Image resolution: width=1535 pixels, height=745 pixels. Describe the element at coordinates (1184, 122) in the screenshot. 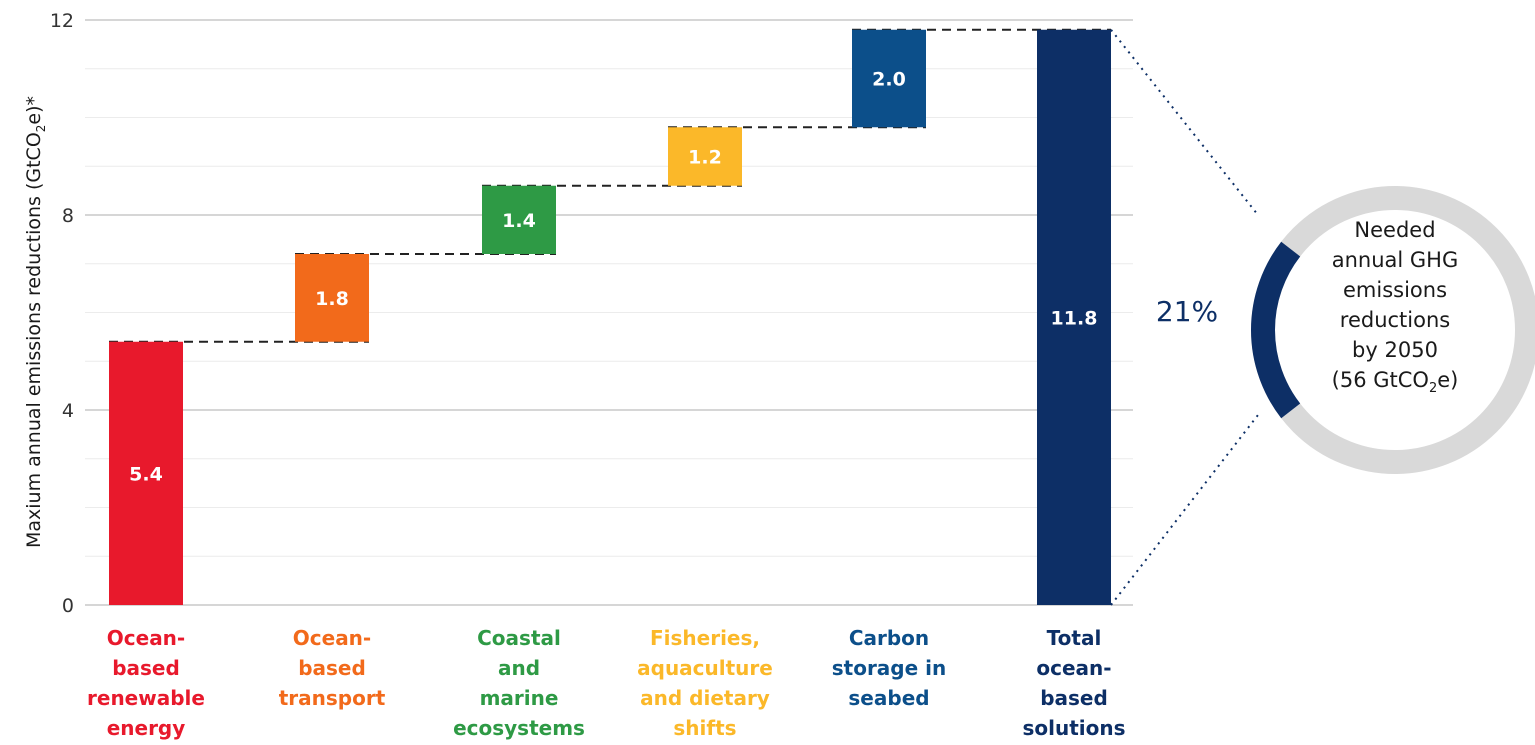

I see `dotted-connector-top` at that location.